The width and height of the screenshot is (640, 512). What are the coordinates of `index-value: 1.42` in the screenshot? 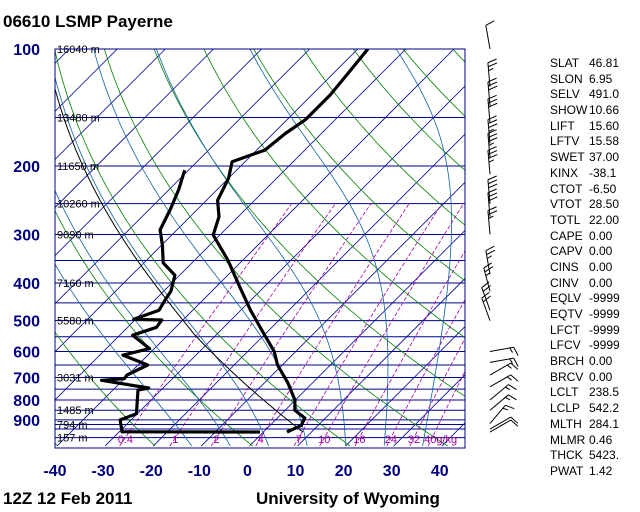 It's located at (601, 470).